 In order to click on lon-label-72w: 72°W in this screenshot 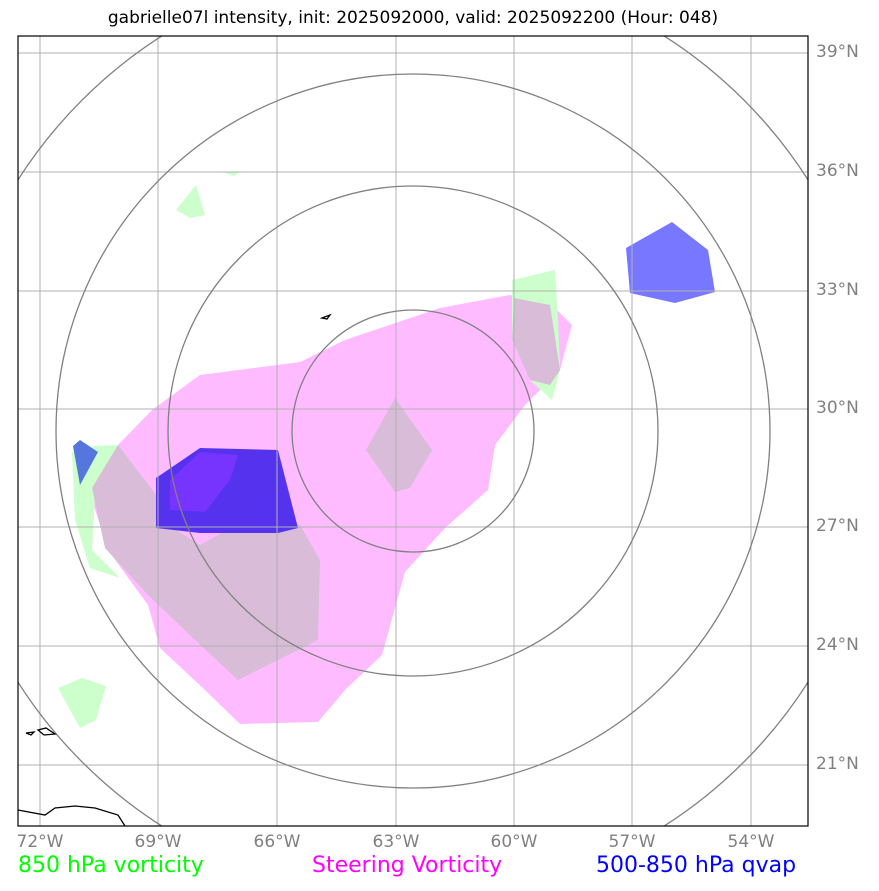, I will do `click(40, 842)`.